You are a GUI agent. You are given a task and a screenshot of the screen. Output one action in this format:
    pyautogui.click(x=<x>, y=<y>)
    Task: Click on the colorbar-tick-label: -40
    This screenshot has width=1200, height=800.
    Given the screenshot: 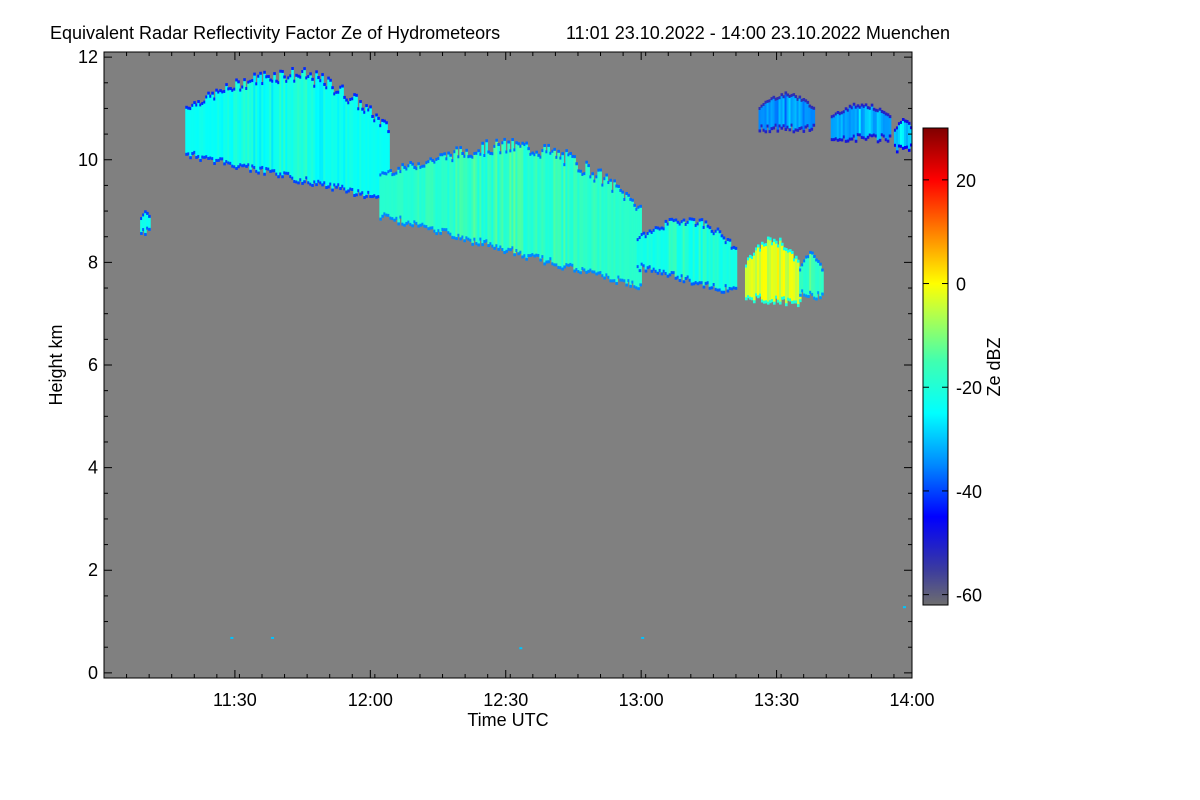 What is the action you would take?
    pyautogui.click(x=969, y=492)
    